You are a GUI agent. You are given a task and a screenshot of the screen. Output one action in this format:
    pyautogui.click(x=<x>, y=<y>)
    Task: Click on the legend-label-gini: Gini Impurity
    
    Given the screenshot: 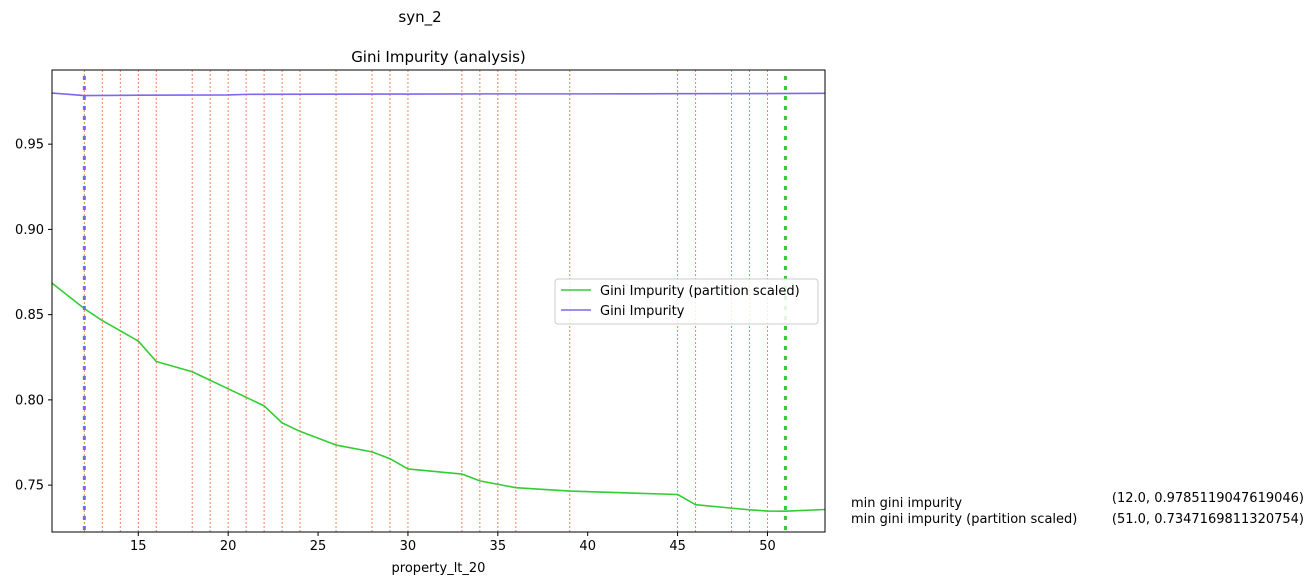 What is the action you would take?
    pyautogui.click(x=642, y=311)
    